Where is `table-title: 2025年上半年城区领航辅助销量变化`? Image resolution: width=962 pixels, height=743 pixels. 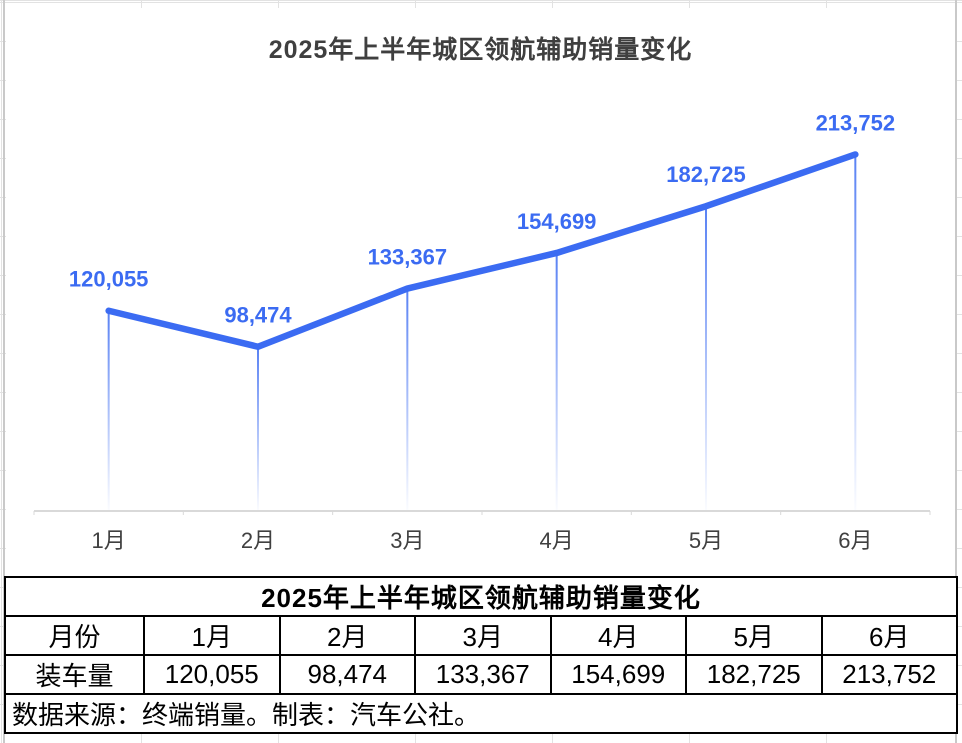 table-title: 2025年上半年城区领航辅助销量变化 is located at coordinates (481, 596).